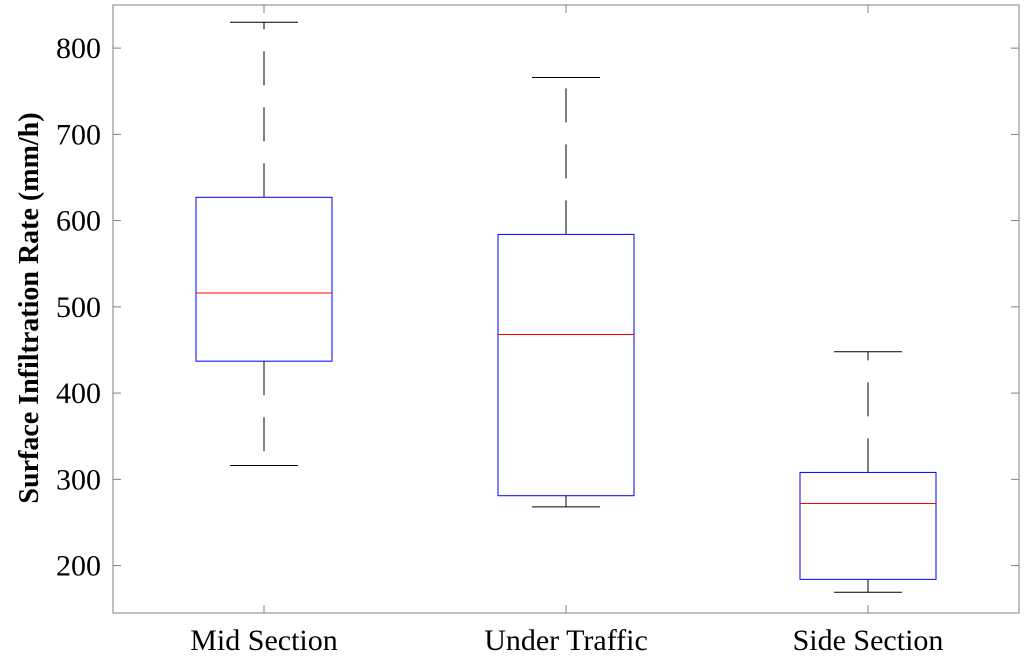  I want to click on x-category-label: Under Traffic, so click(566, 640).